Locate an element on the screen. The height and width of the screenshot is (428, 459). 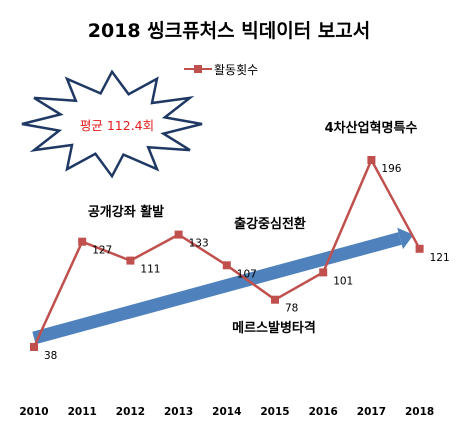
data-label: 127 is located at coordinates (102, 251).